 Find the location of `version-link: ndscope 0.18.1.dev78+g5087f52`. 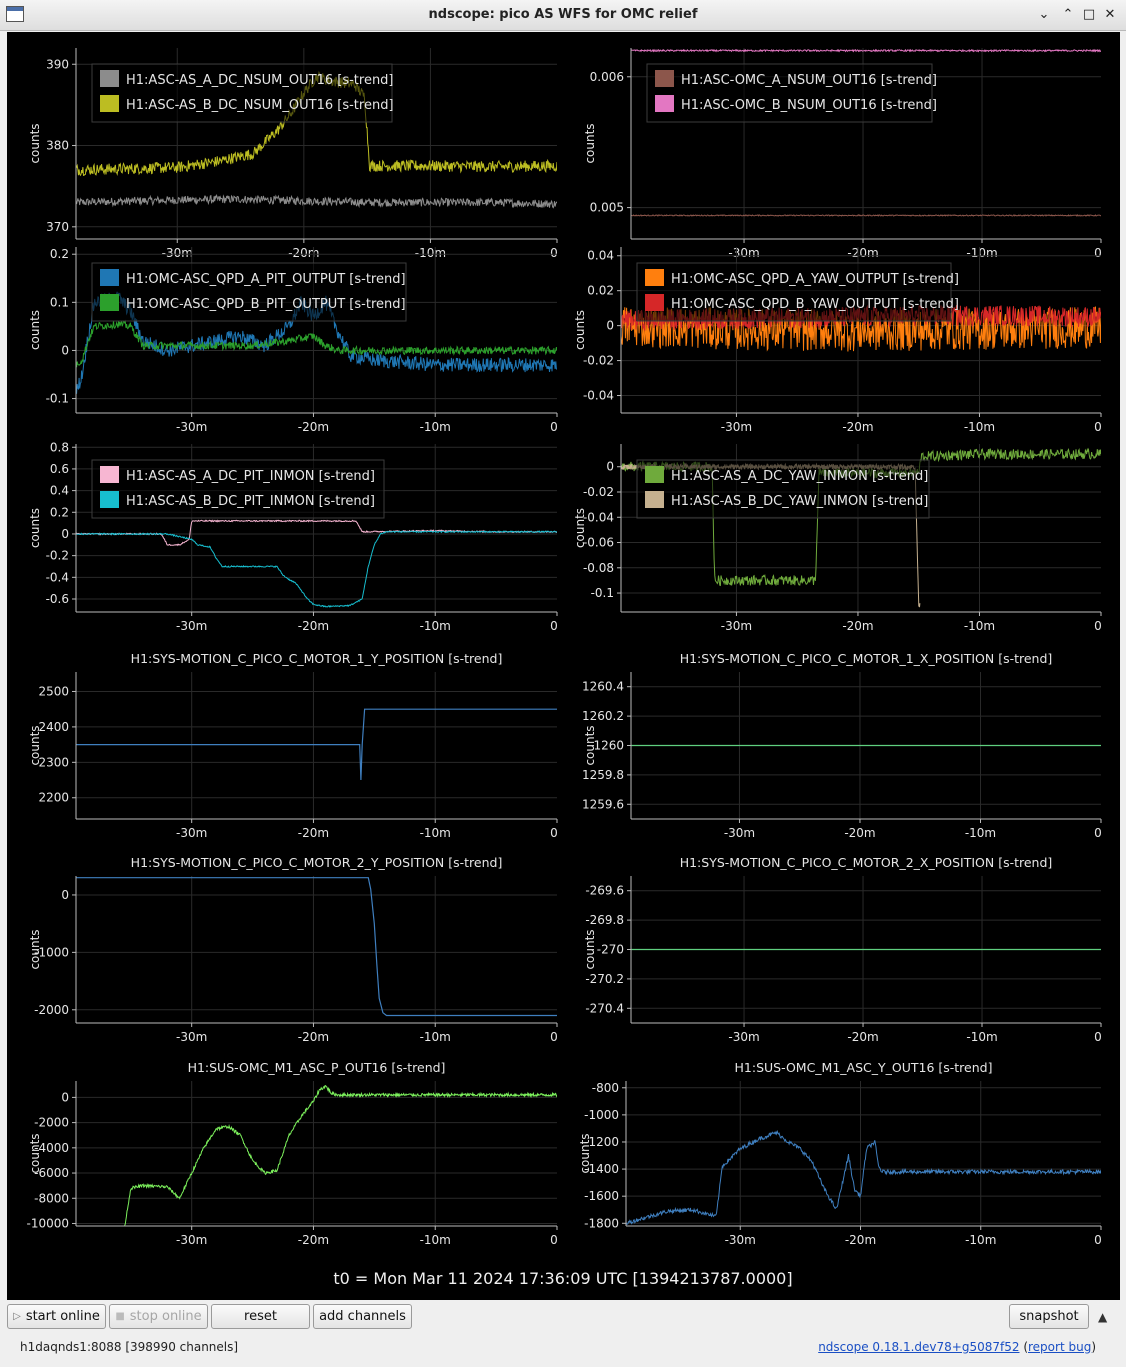

version-link: ndscope 0.18.1.dev78+g5087f52 is located at coordinates (919, 1347).